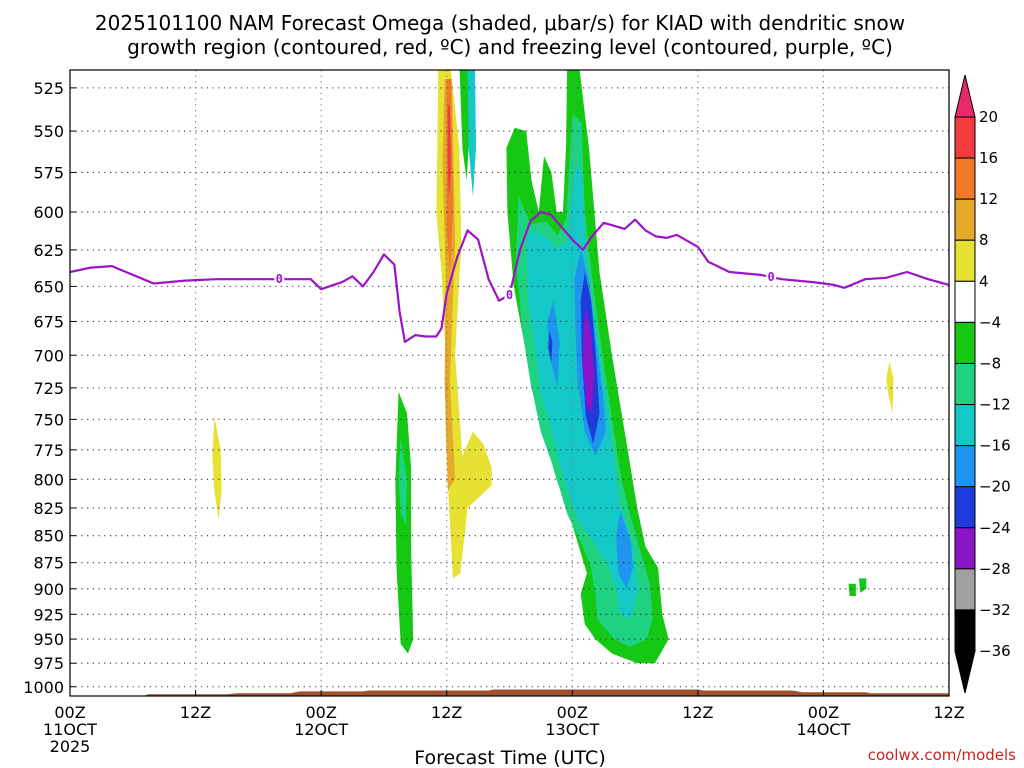  What do you see at coordinates (48, 479) in the screenshot?
I see `y-tick-label-11: 800` at bounding box center [48, 479].